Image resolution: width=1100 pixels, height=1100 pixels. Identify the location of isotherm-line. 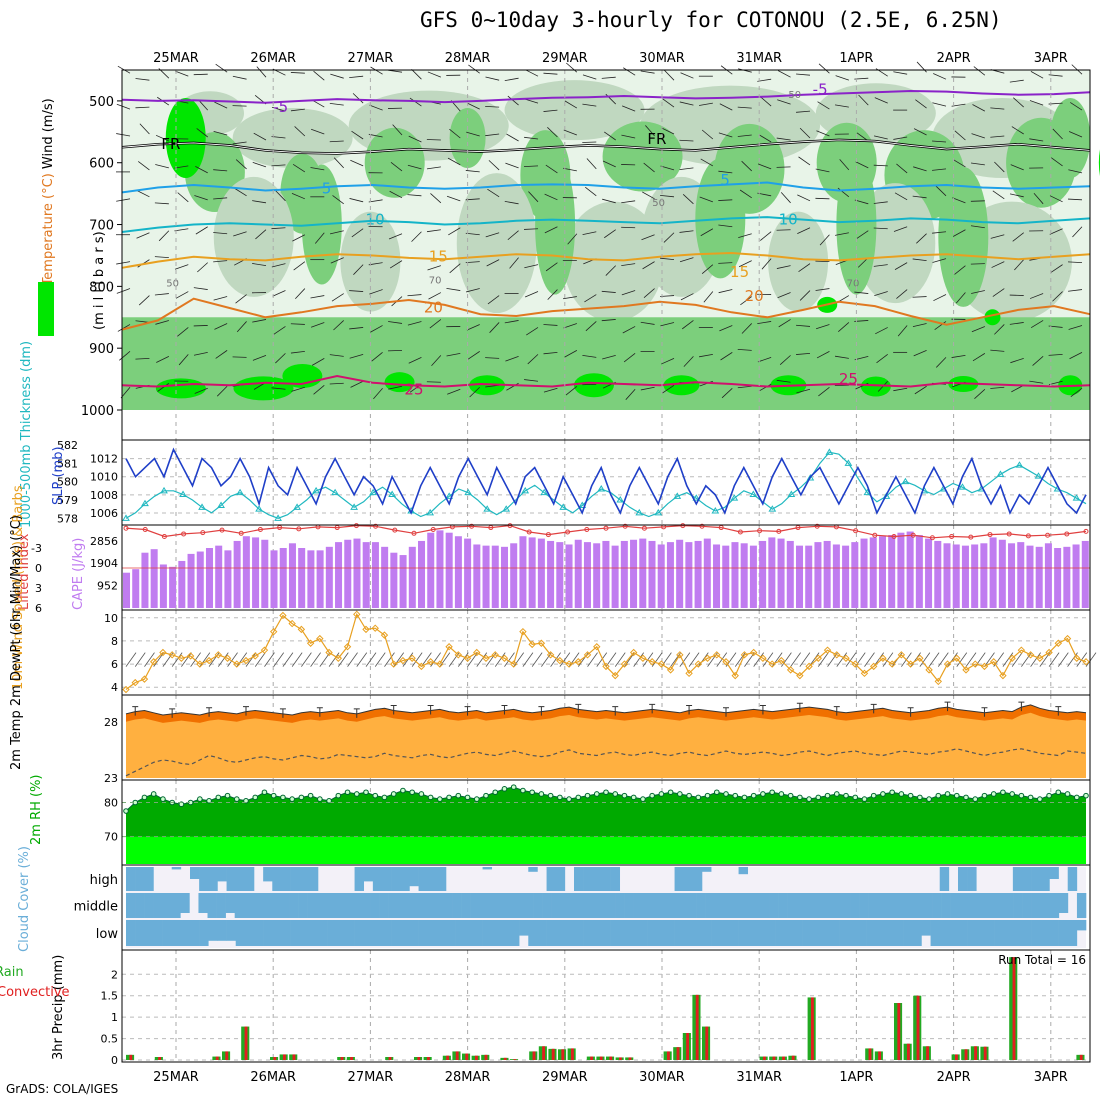
(606, 381).